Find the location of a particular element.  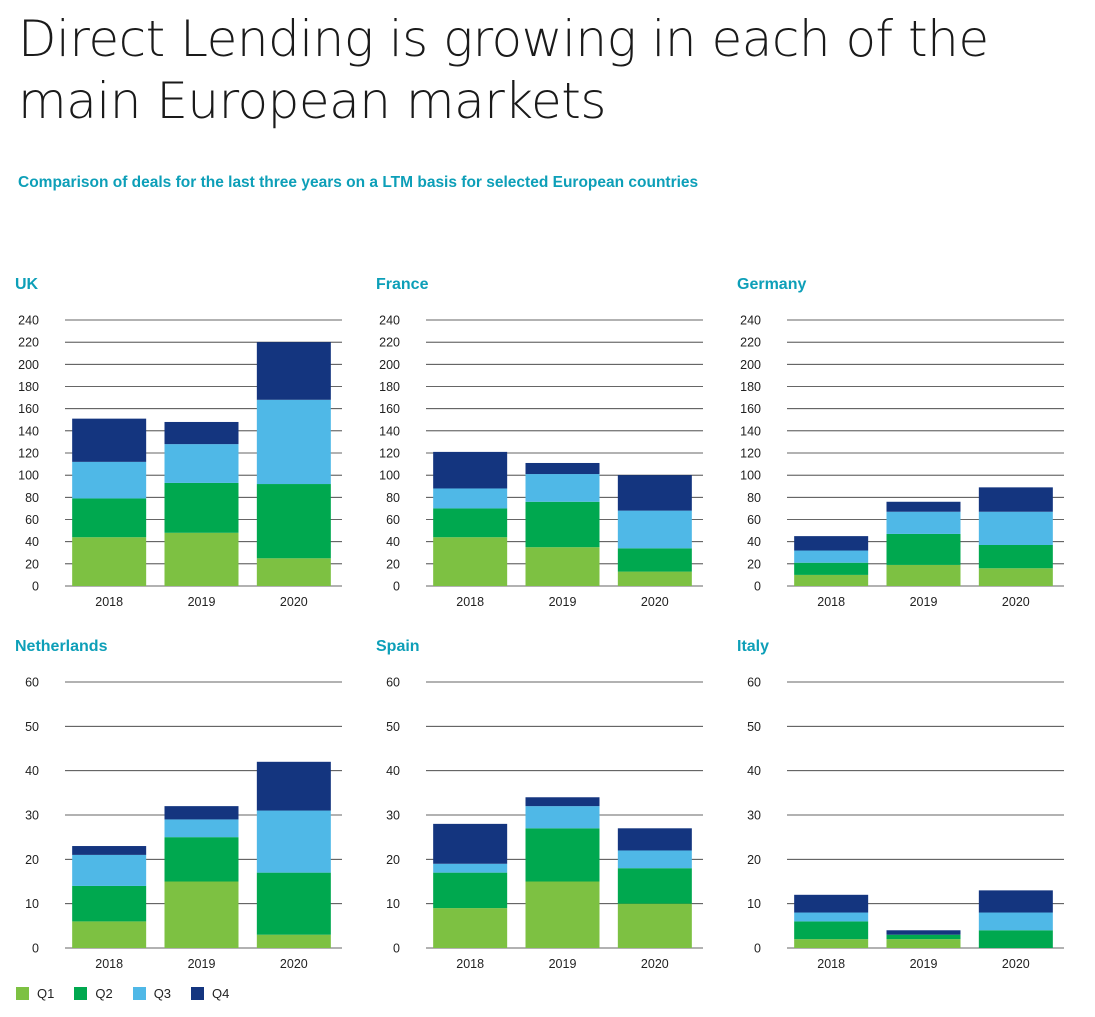

y-tick-label: 30 is located at coordinates (32, 816).